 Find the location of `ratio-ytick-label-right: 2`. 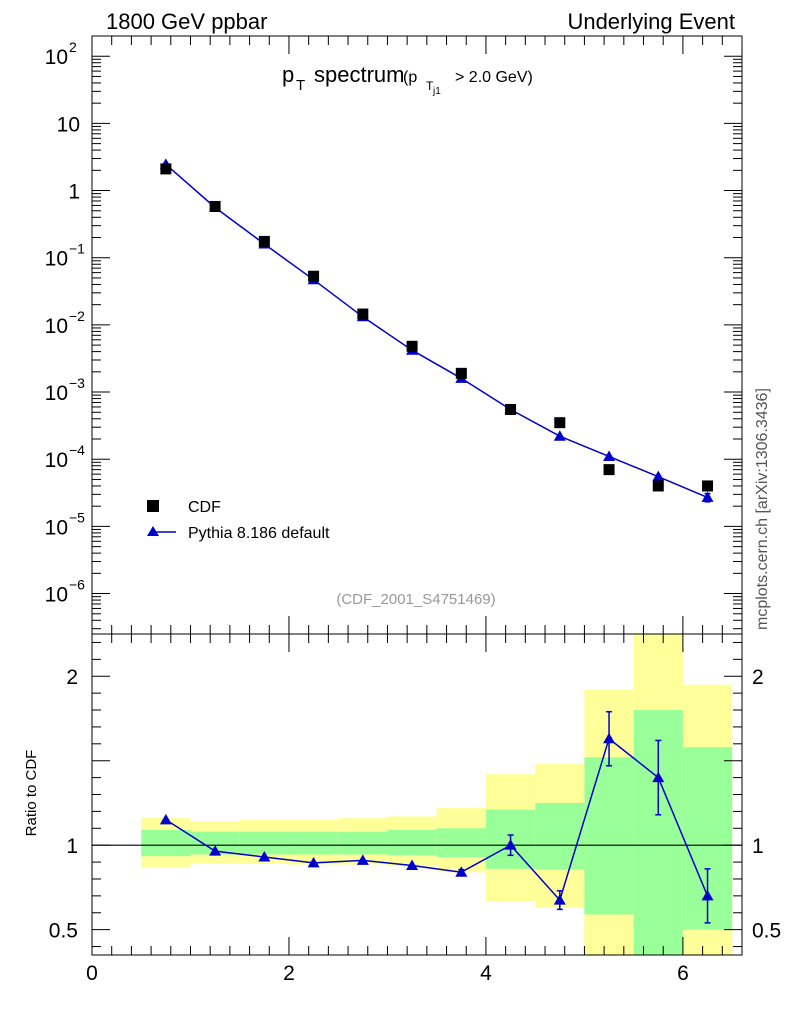

ratio-ytick-label-right: 2 is located at coordinates (758, 677).